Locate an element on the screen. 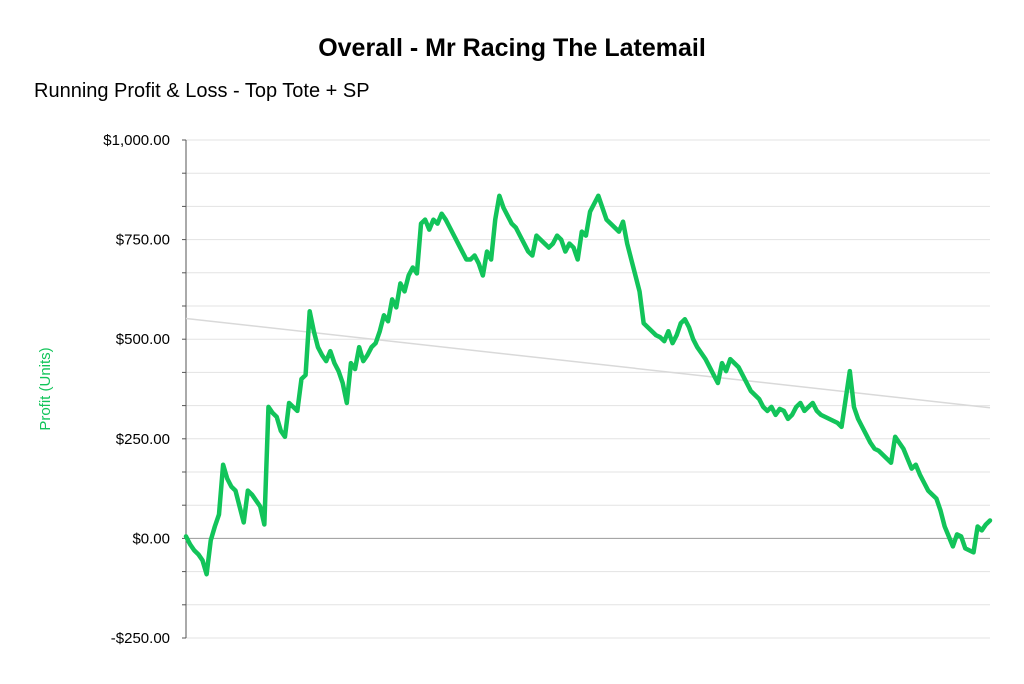 The height and width of the screenshot is (684, 1024). y-tick-label: $0.00 is located at coordinates (151, 538).